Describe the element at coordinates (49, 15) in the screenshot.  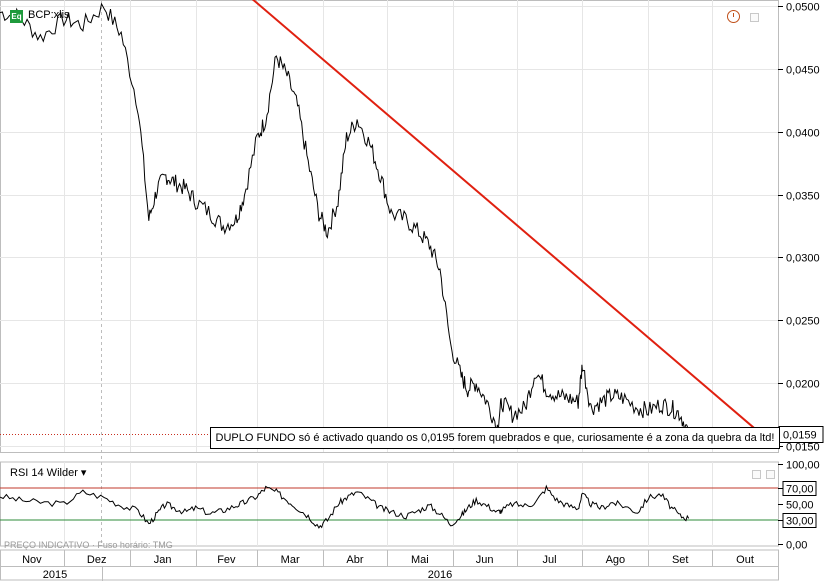
I see `symbol-label: BCP:xlis` at that location.